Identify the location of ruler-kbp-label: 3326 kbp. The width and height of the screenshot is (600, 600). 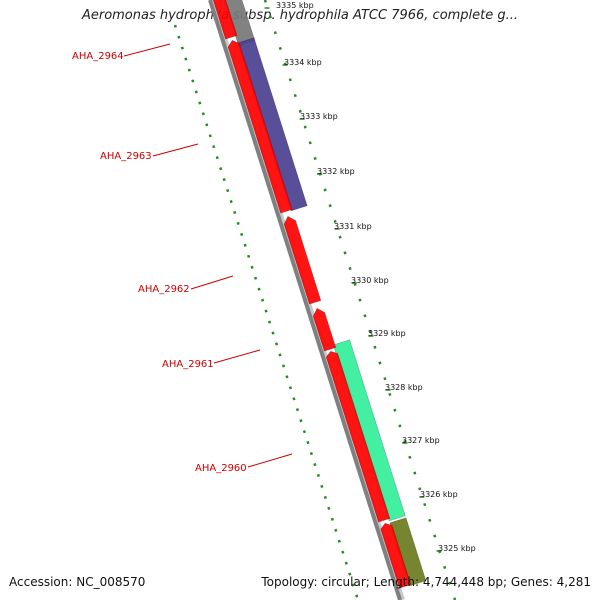
(439, 494).